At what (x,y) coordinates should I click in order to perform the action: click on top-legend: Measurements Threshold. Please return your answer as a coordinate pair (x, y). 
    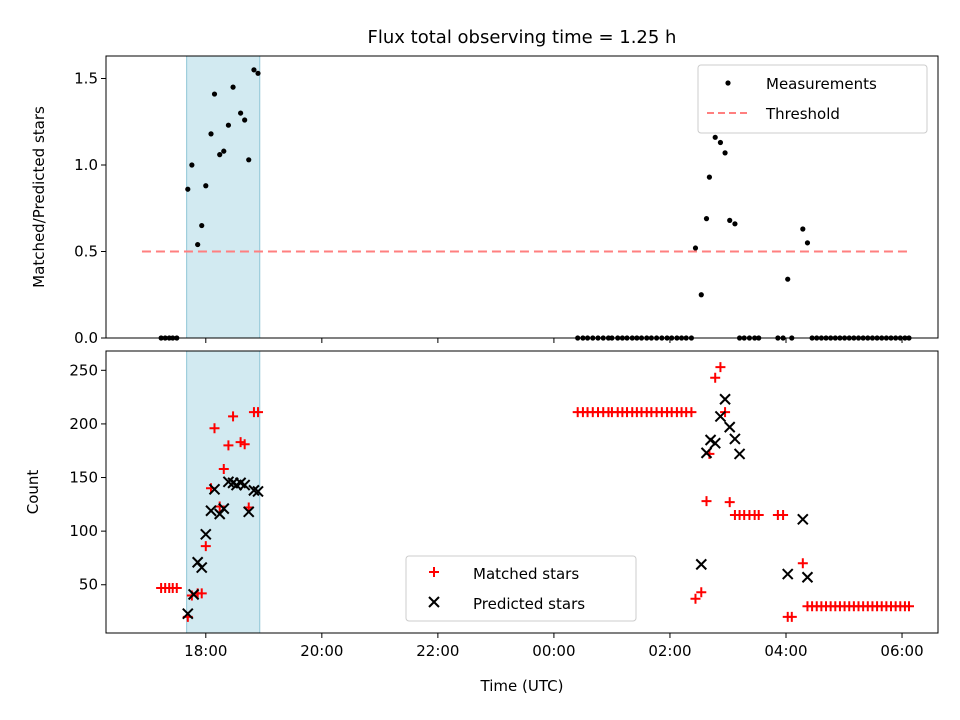
    Looking at the image, I should click on (812, 99).